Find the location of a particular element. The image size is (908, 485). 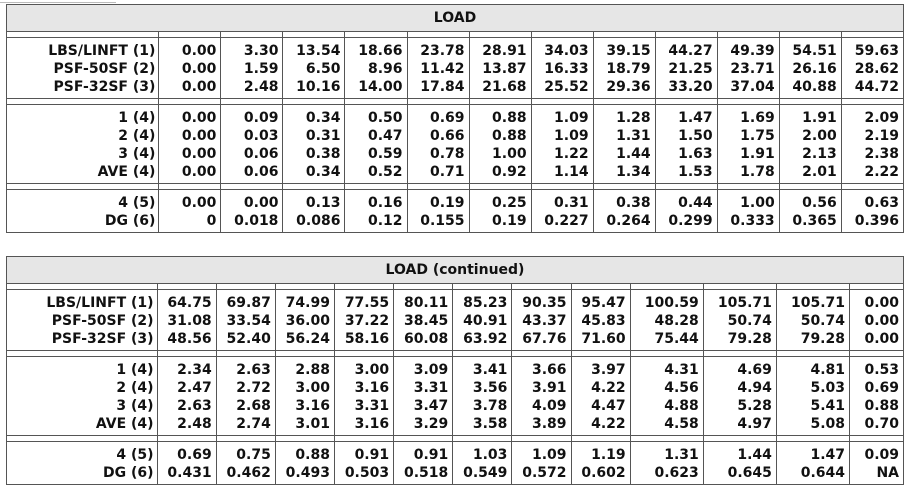

cell-value: 38.45 is located at coordinates (426, 321).